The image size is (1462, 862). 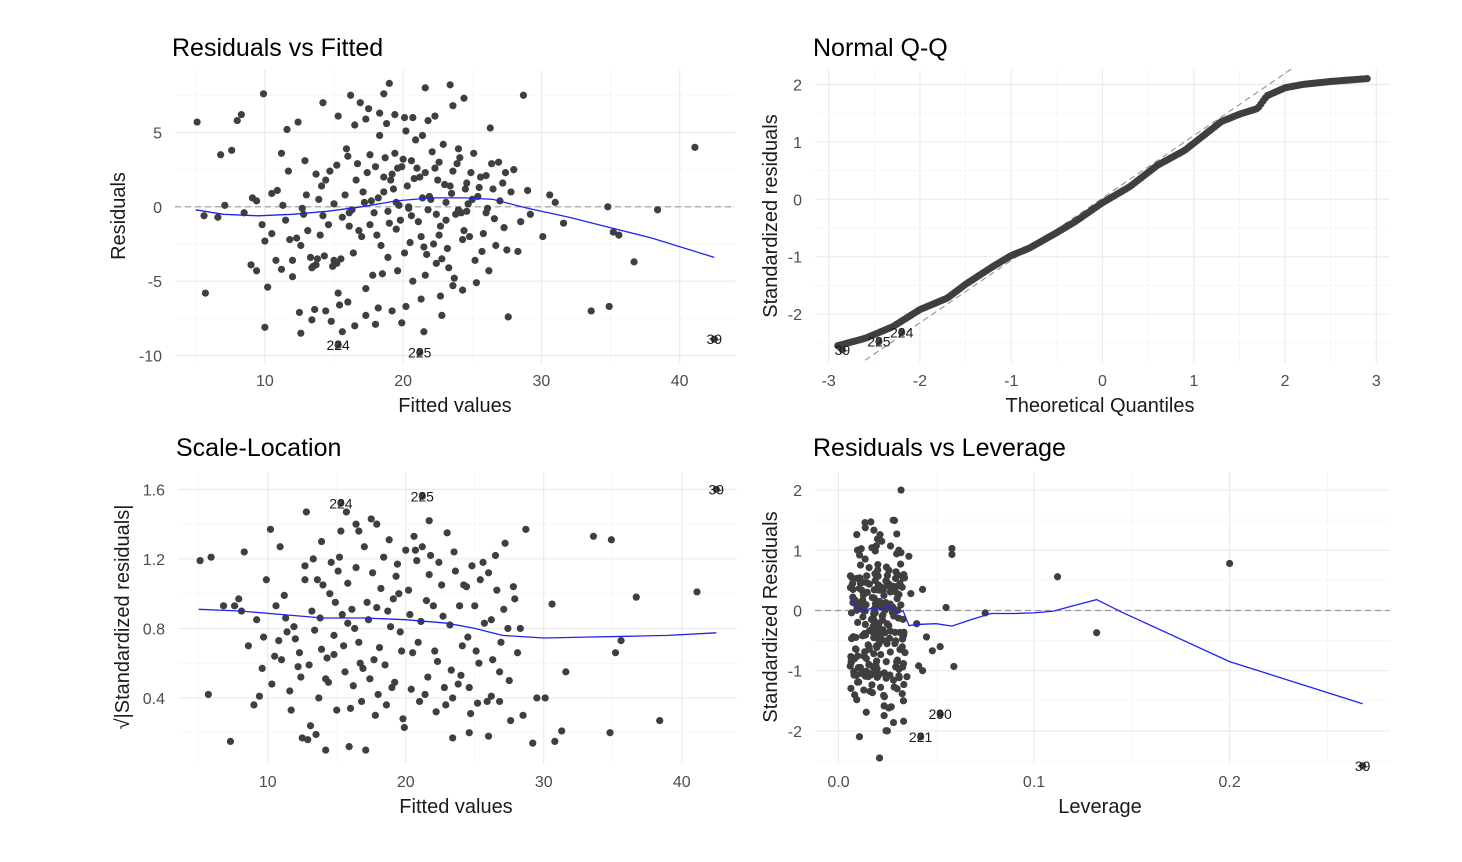 What do you see at coordinates (902, 333) in the screenshot?
I see `outlier-label: 224` at bounding box center [902, 333].